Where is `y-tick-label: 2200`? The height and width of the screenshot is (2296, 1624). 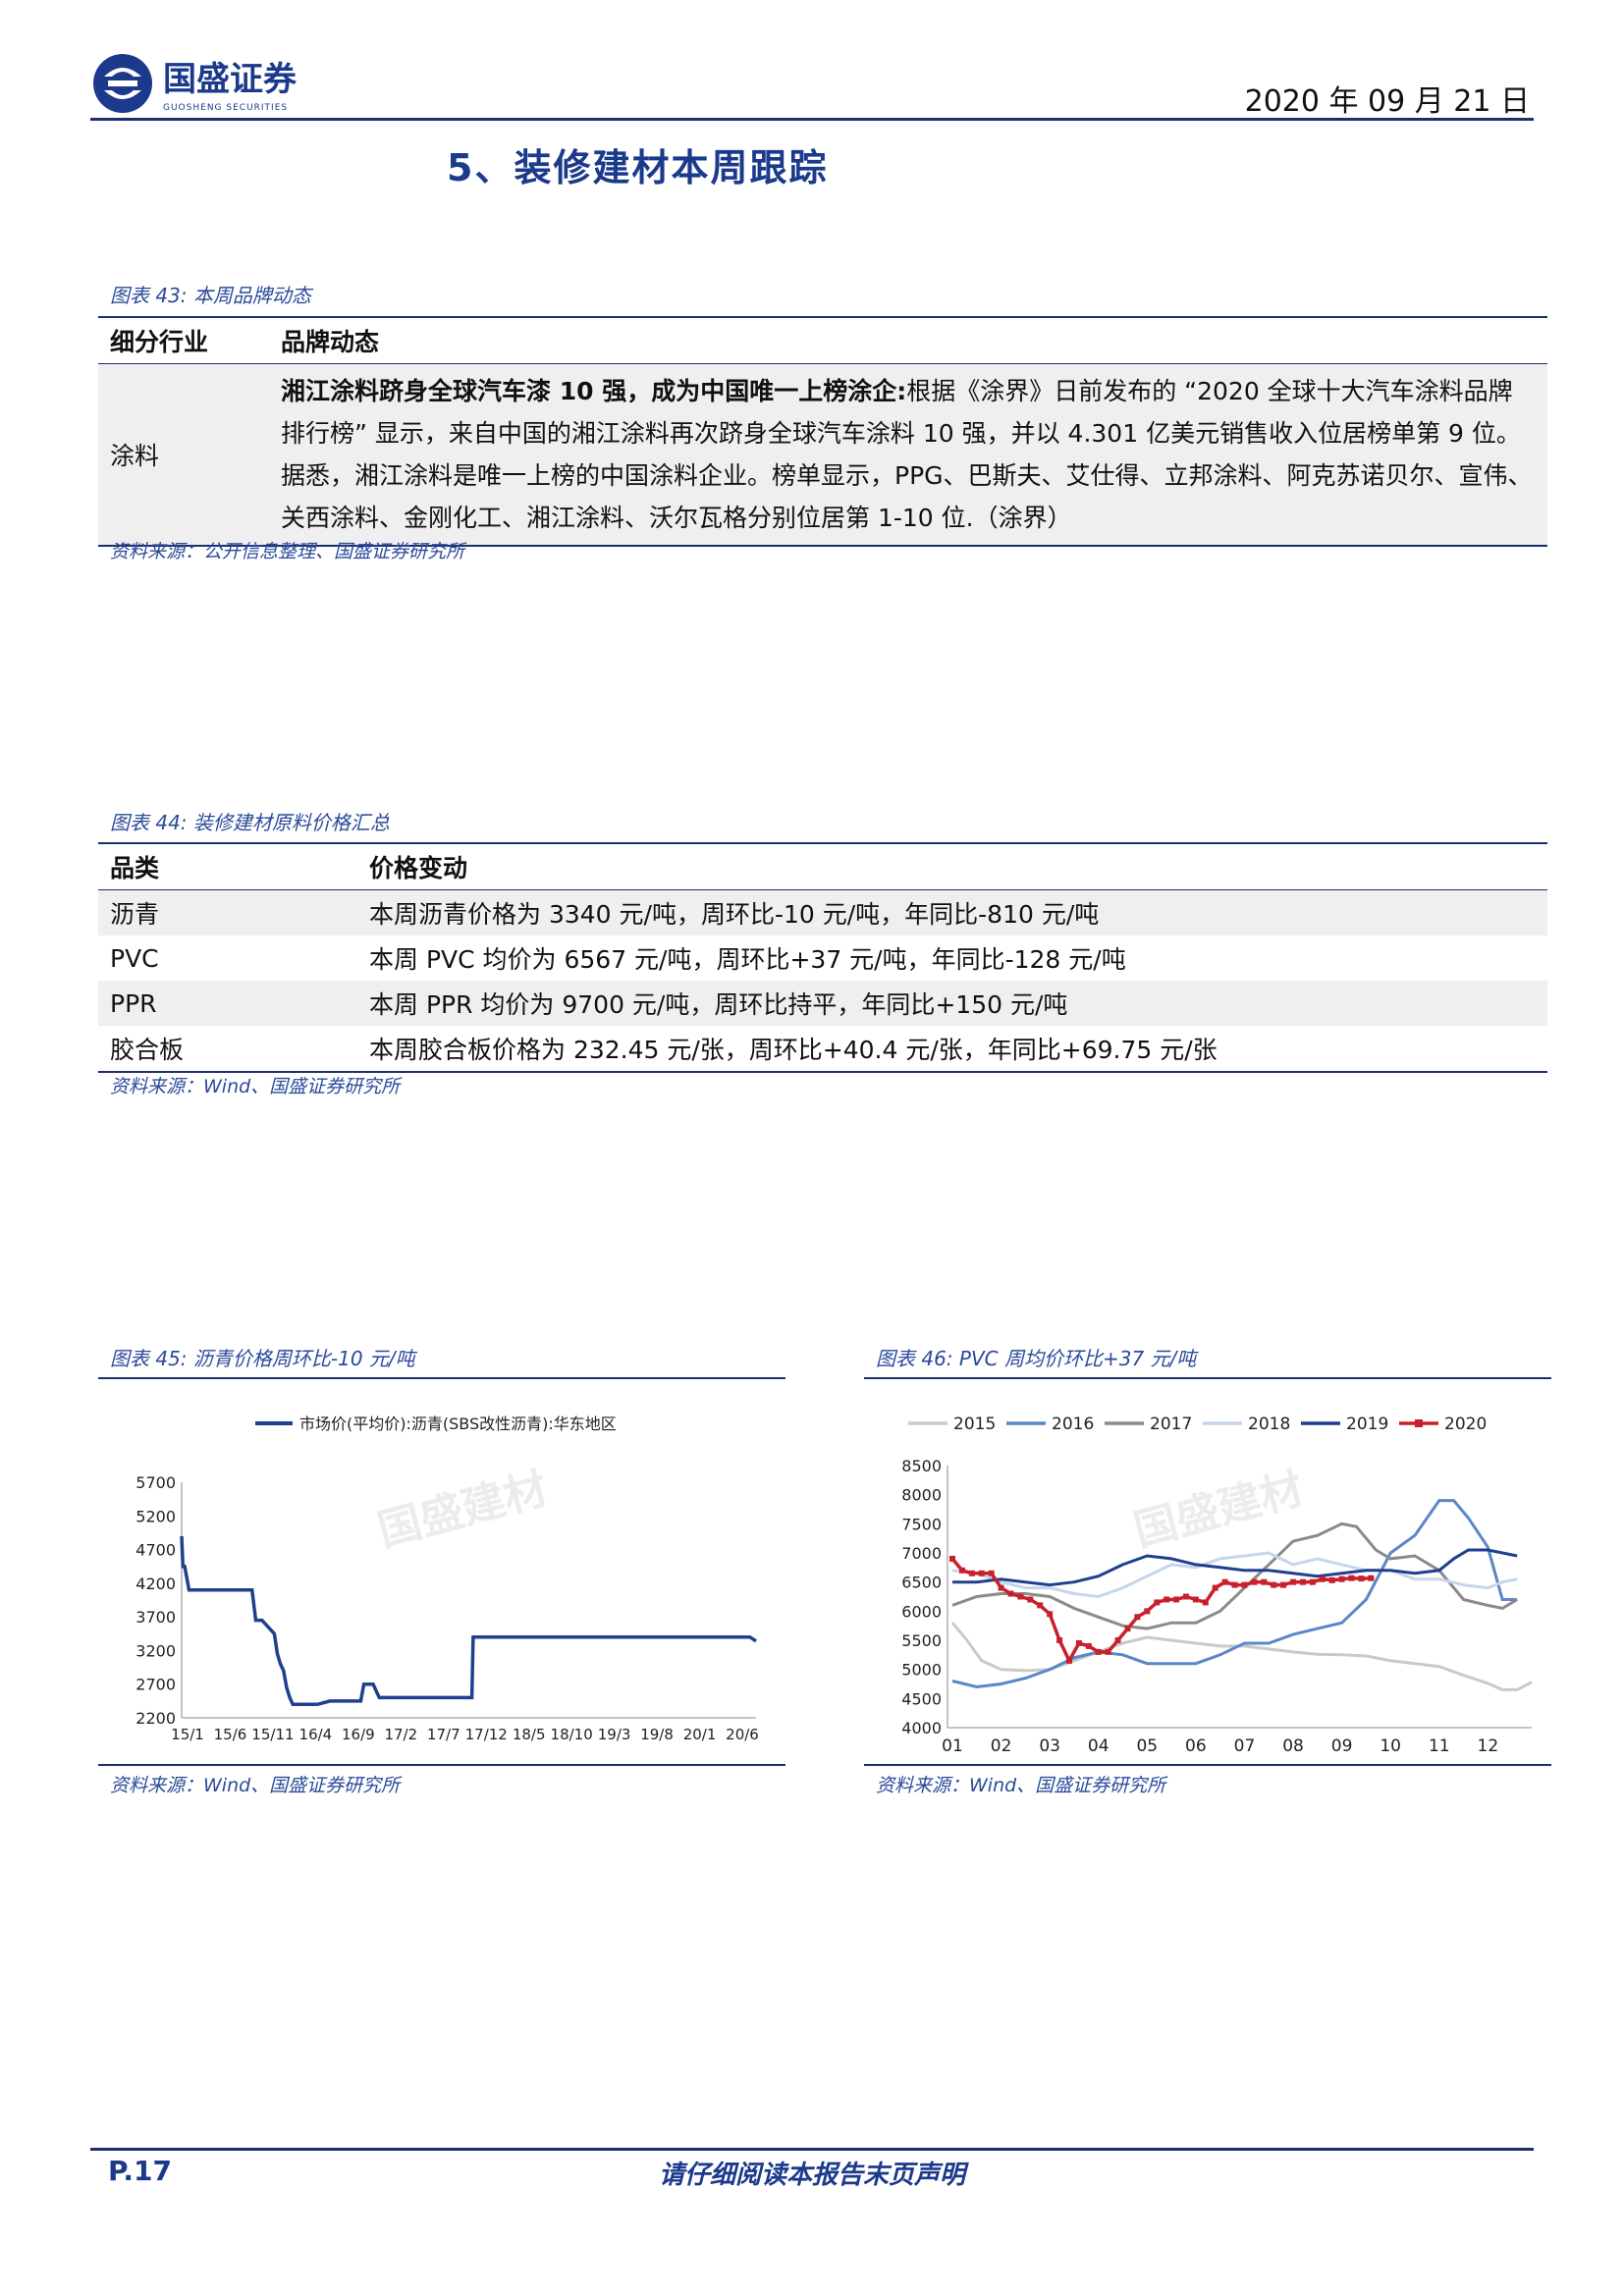
y-tick-label: 2200 is located at coordinates (155, 1718).